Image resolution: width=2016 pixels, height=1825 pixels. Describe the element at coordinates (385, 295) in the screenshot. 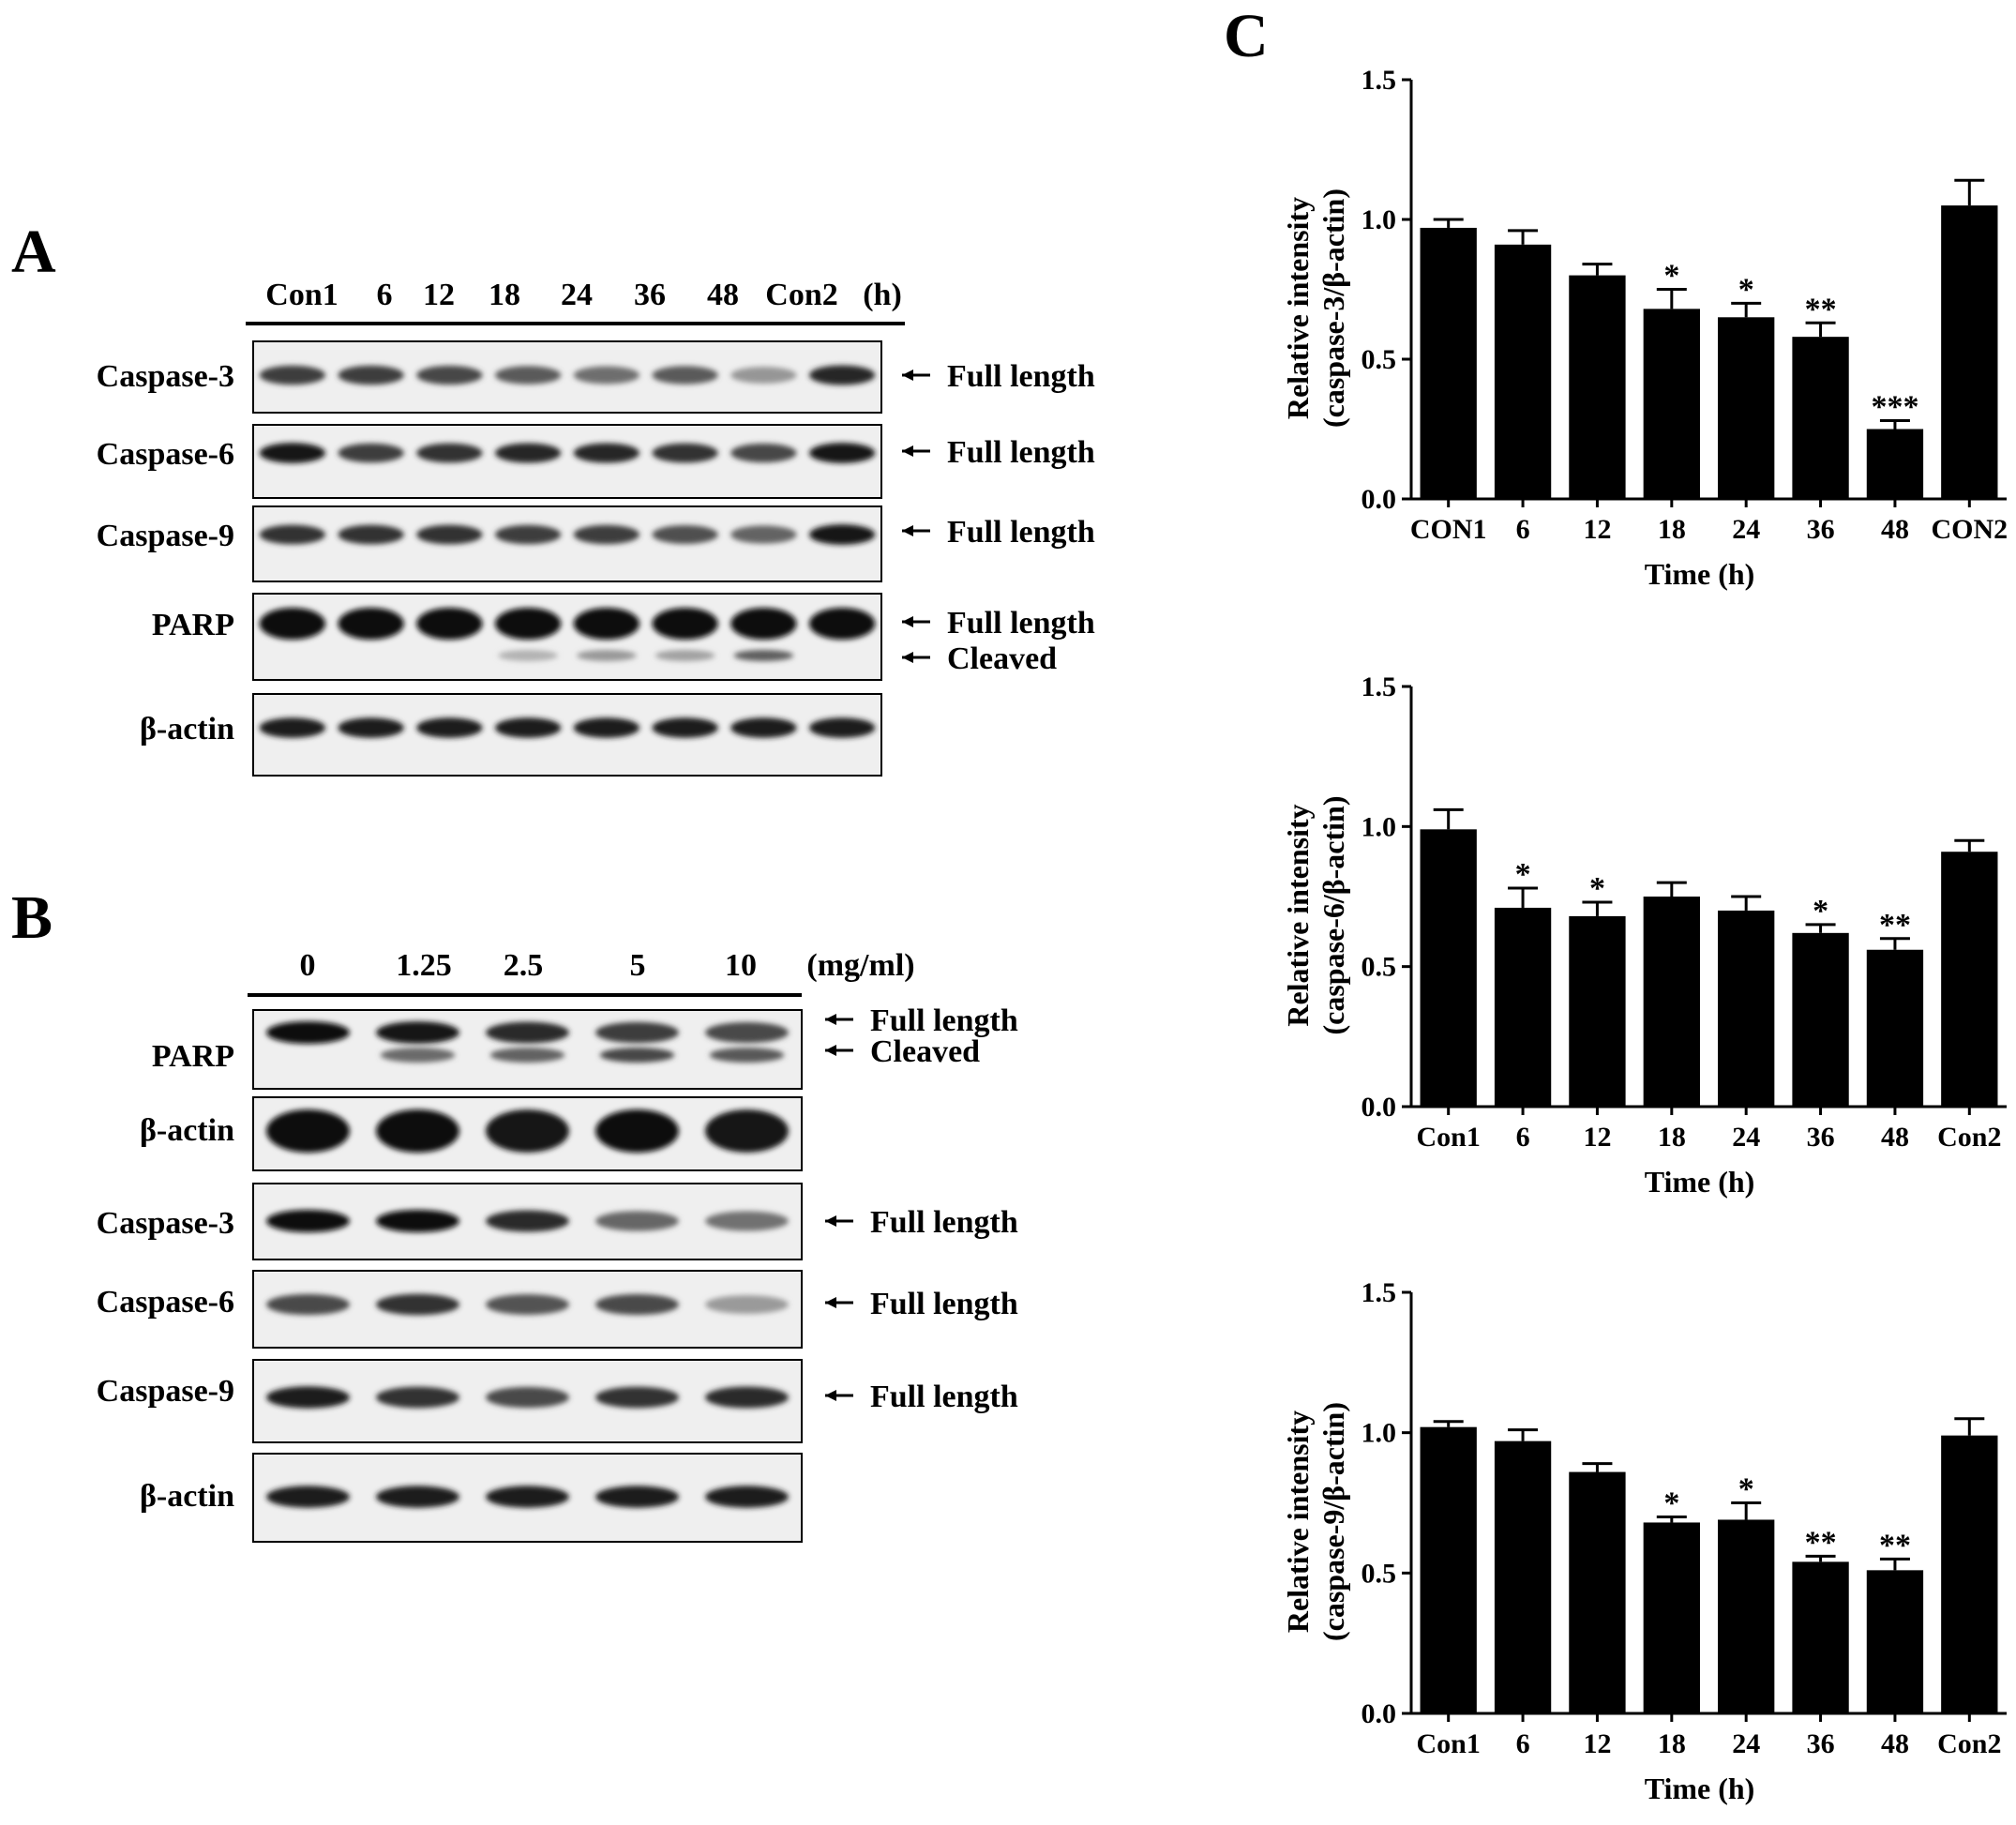

I see `panel-a-lane-label: 6` at that location.